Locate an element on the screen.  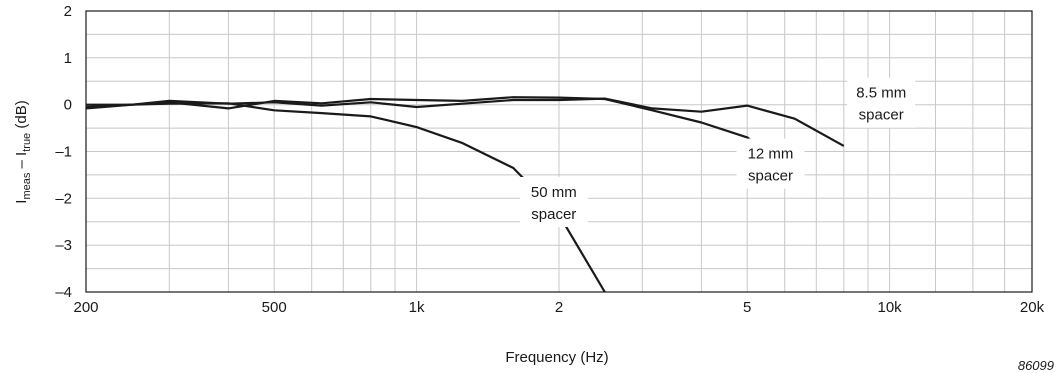
y-tick-label: 0 is located at coordinates (68, 105).